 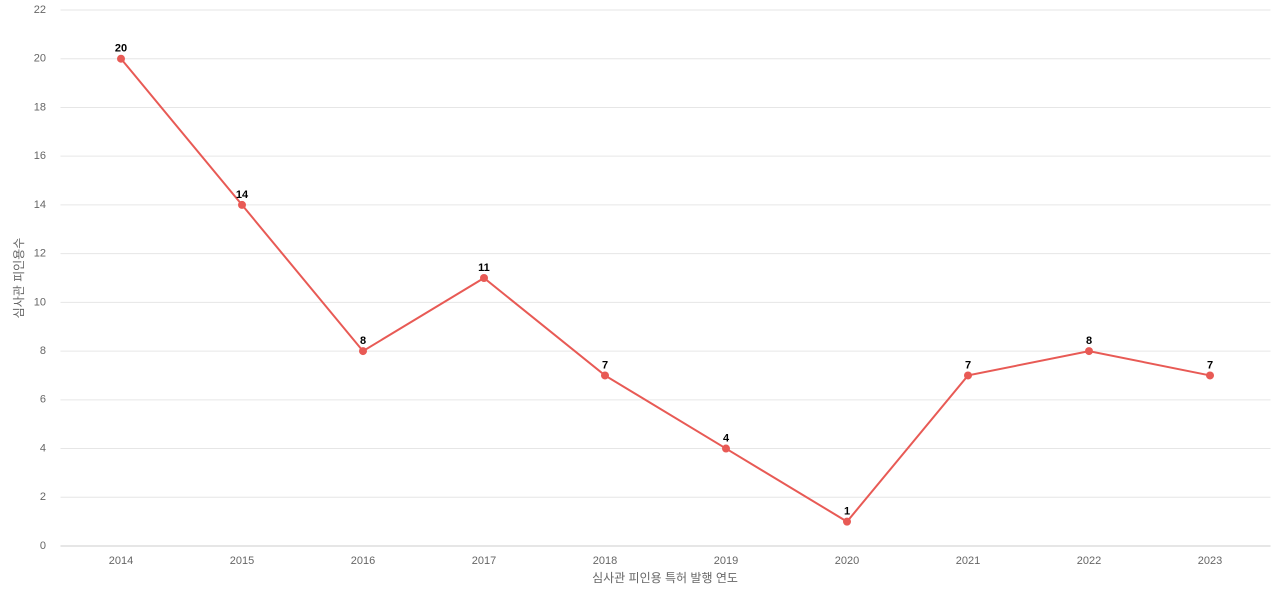 What do you see at coordinates (242, 561) in the screenshot?
I see `x-tick-label: 2015` at bounding box center [242, 561].